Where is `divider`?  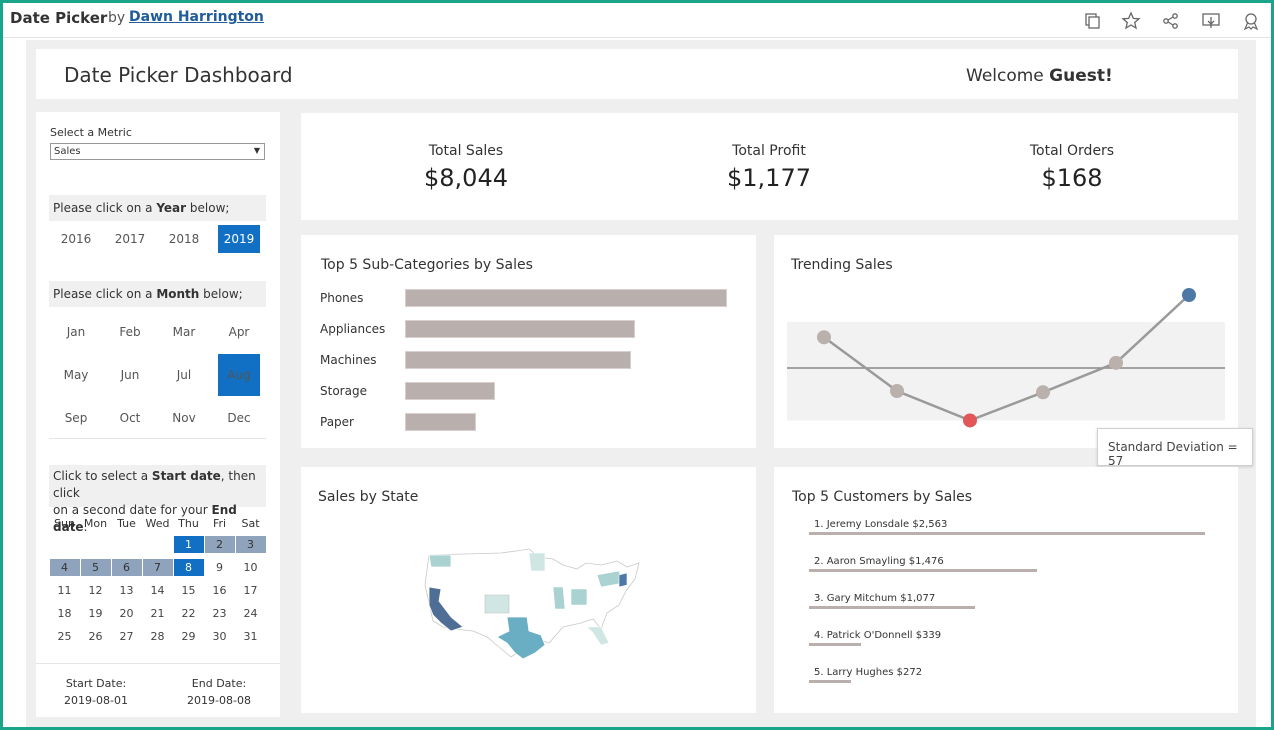 divider is located at coordinates (158, 663).